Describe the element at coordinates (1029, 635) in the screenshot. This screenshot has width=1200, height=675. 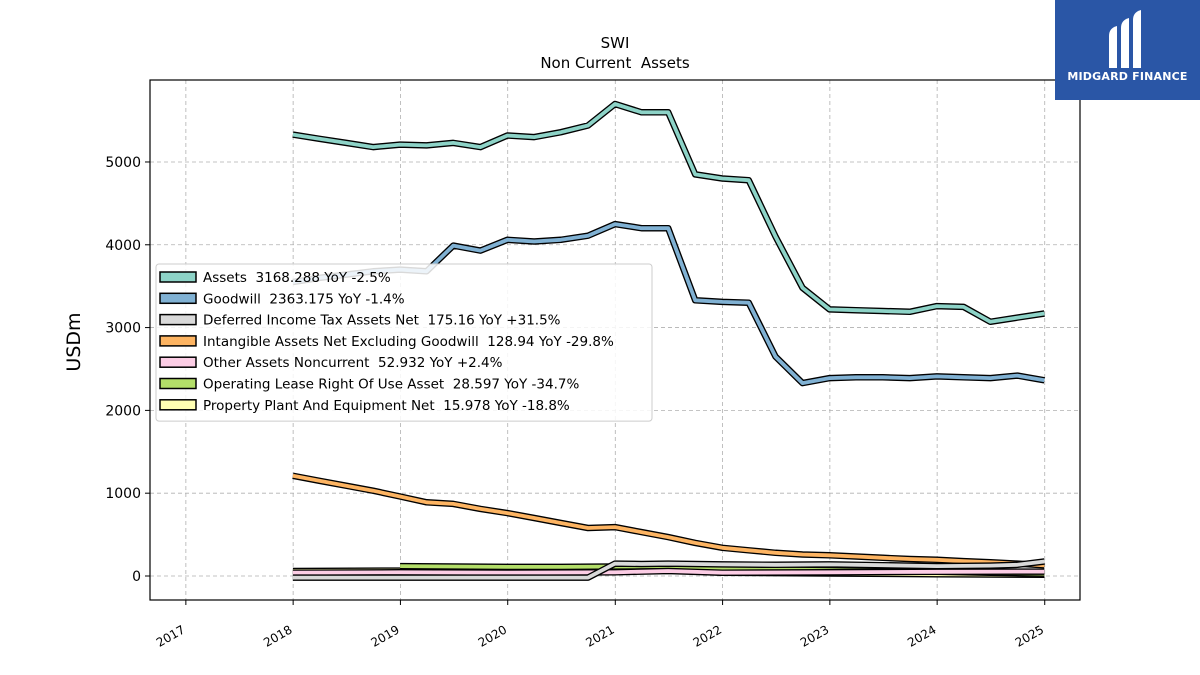
I see `x-tick-label: 2025` at that location.